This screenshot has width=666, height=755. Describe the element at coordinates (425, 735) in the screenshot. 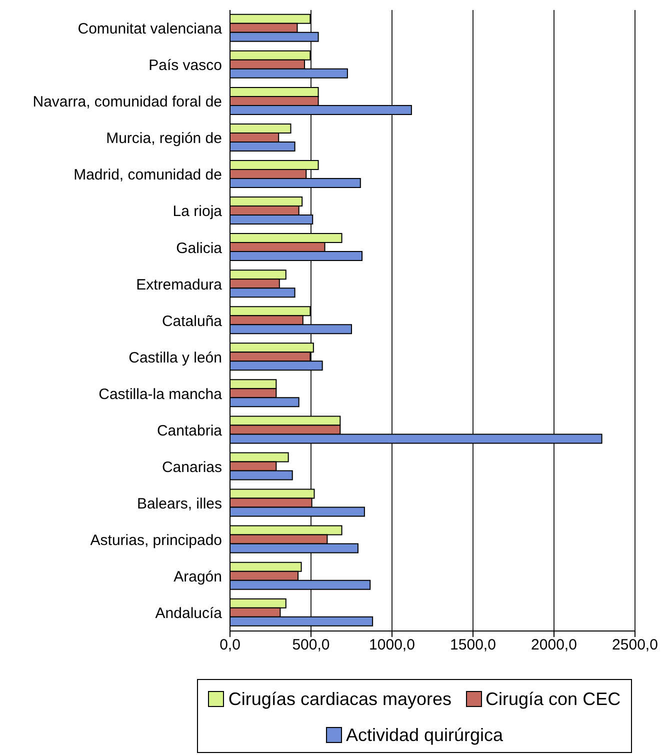

I see `legend-label: Actividad quirúrgica` at that location.